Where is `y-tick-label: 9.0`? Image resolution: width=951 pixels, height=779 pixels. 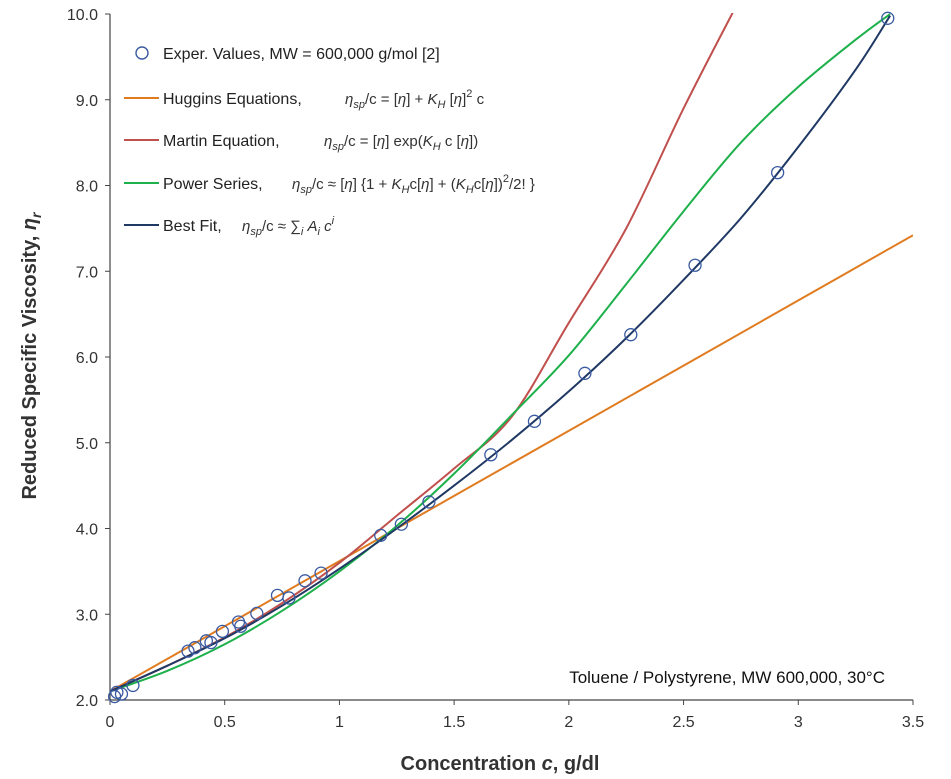
y-tick-label: 9.0 is located at coordinates (87, 101).